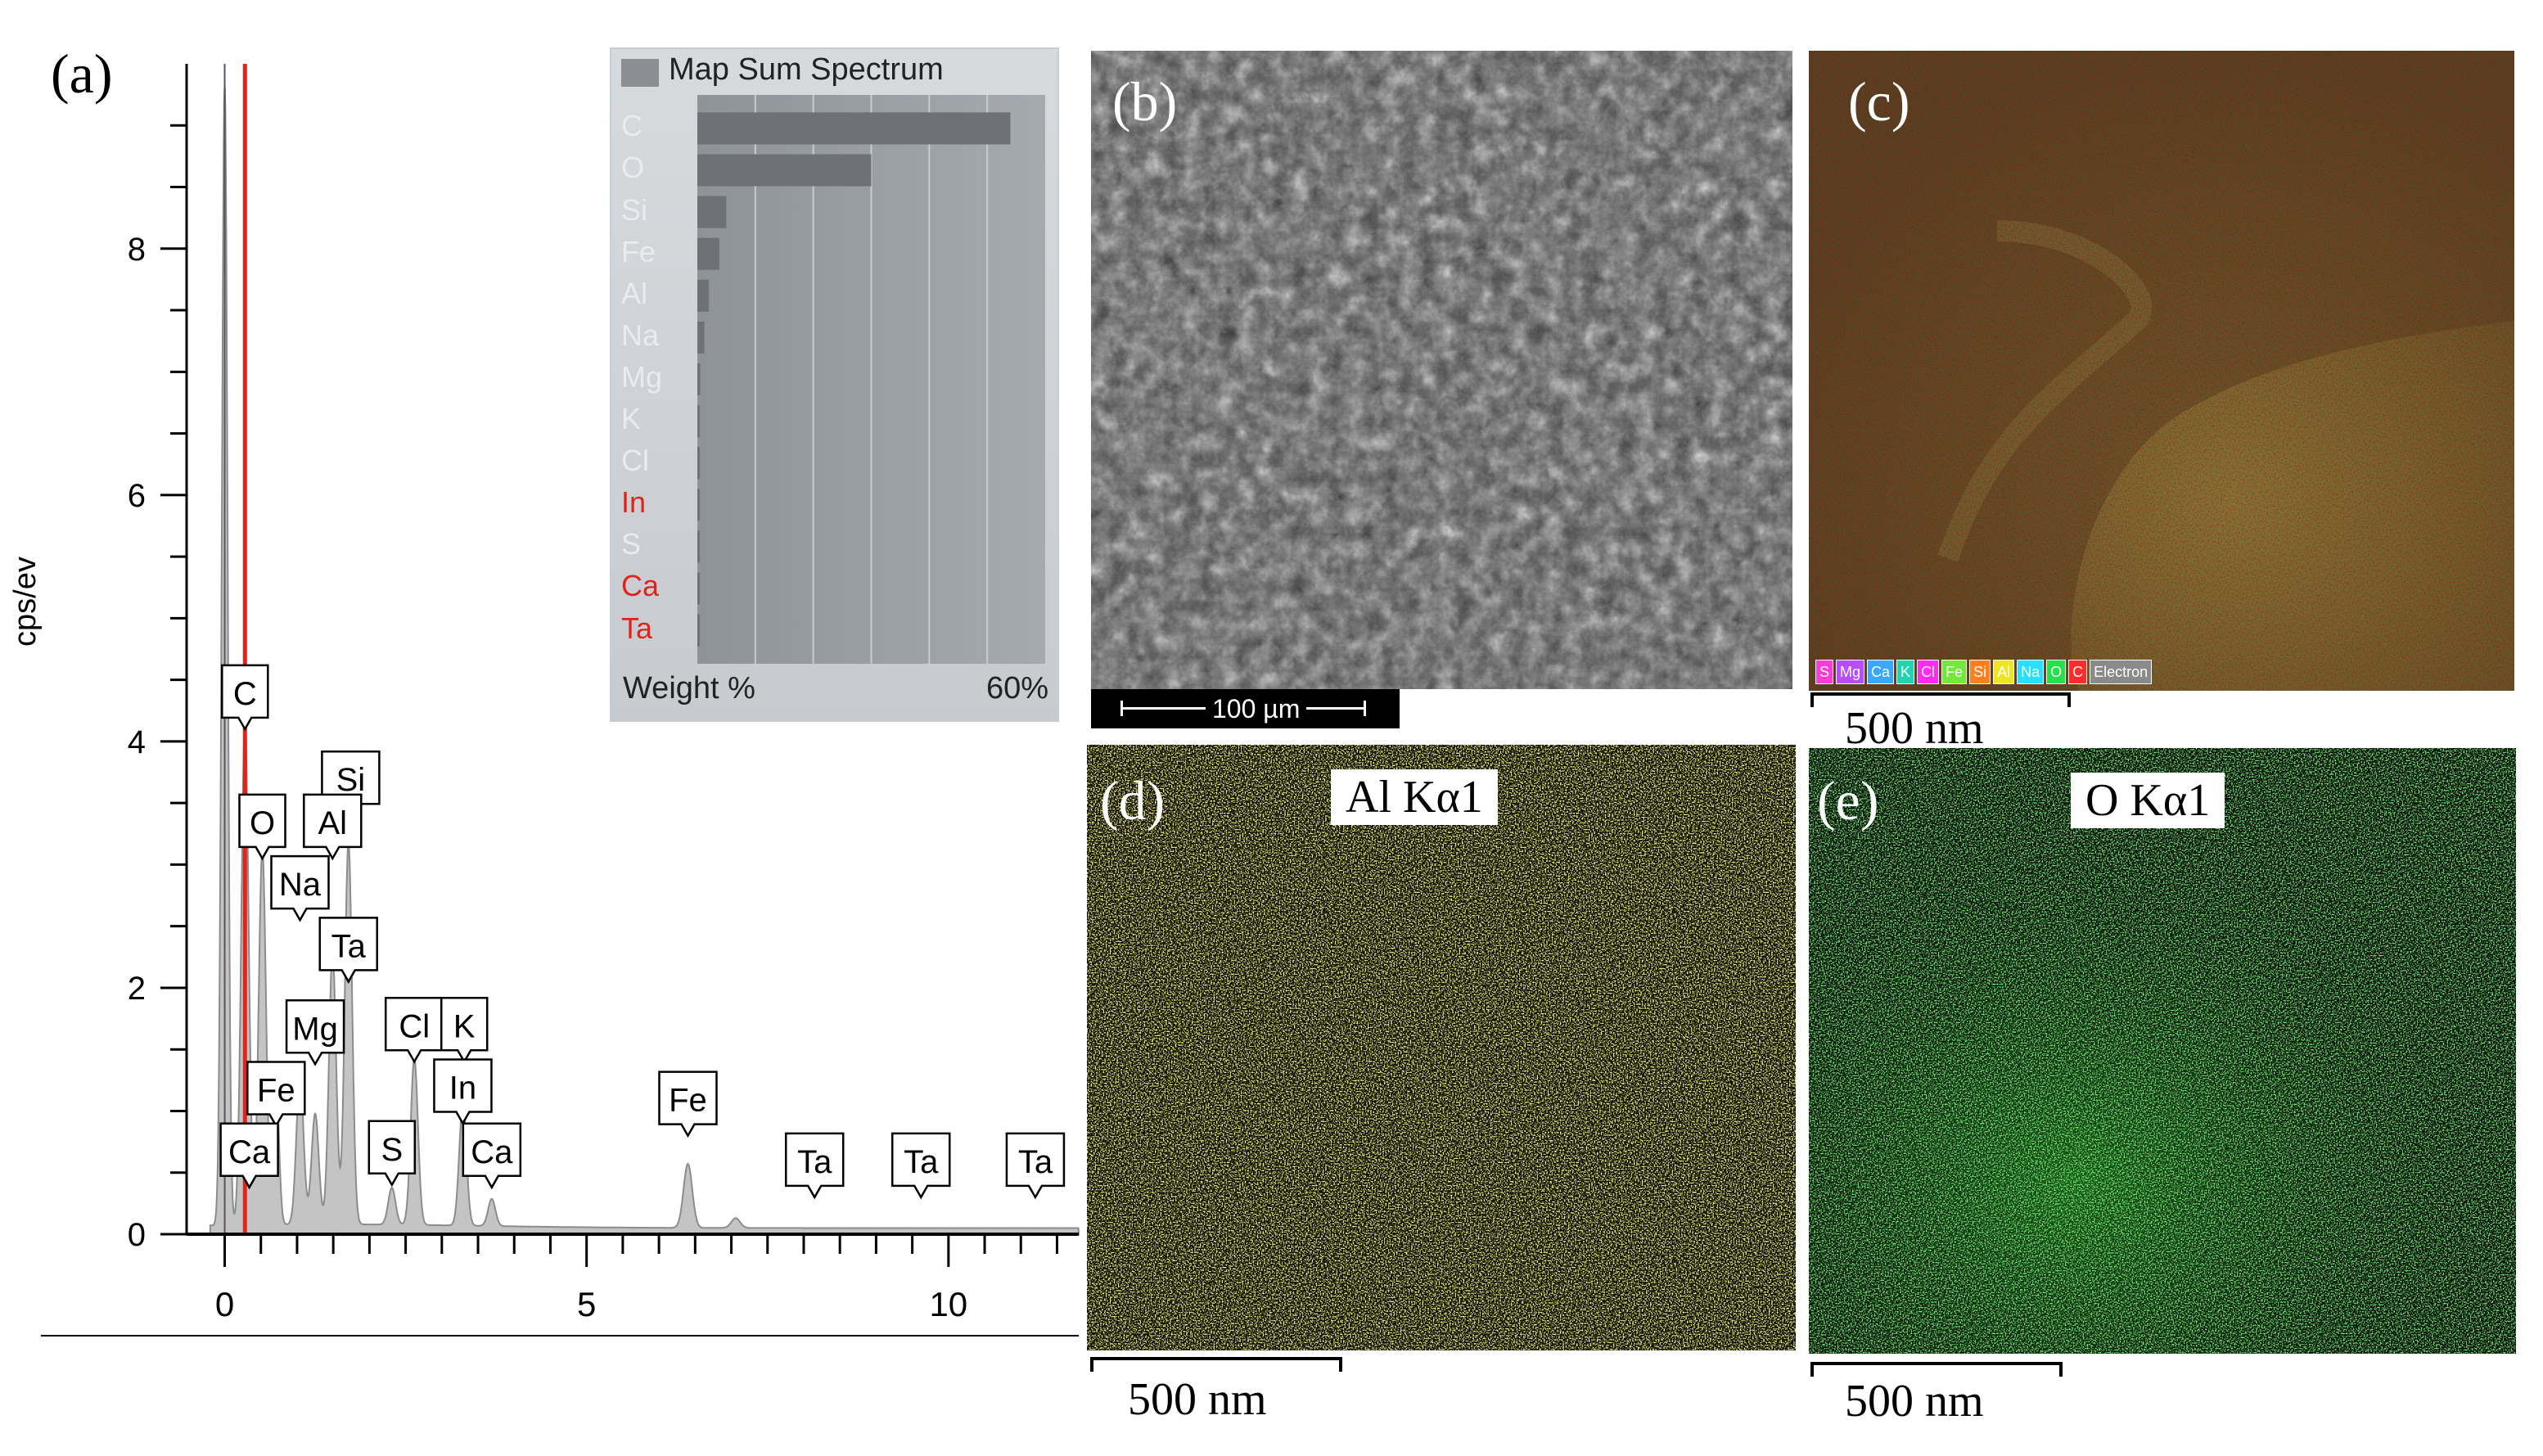 The image size is (2543, 1456). I want to click on panel-label-a: (a), so click(82, 74).